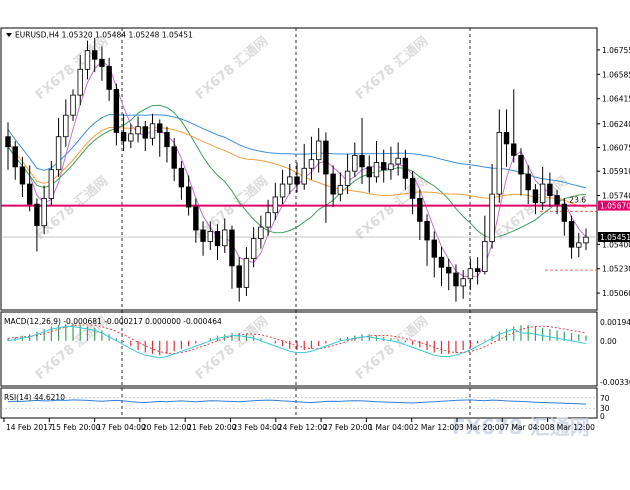  I want to click on price-tick-label: 1.05910, so click(616, 171).